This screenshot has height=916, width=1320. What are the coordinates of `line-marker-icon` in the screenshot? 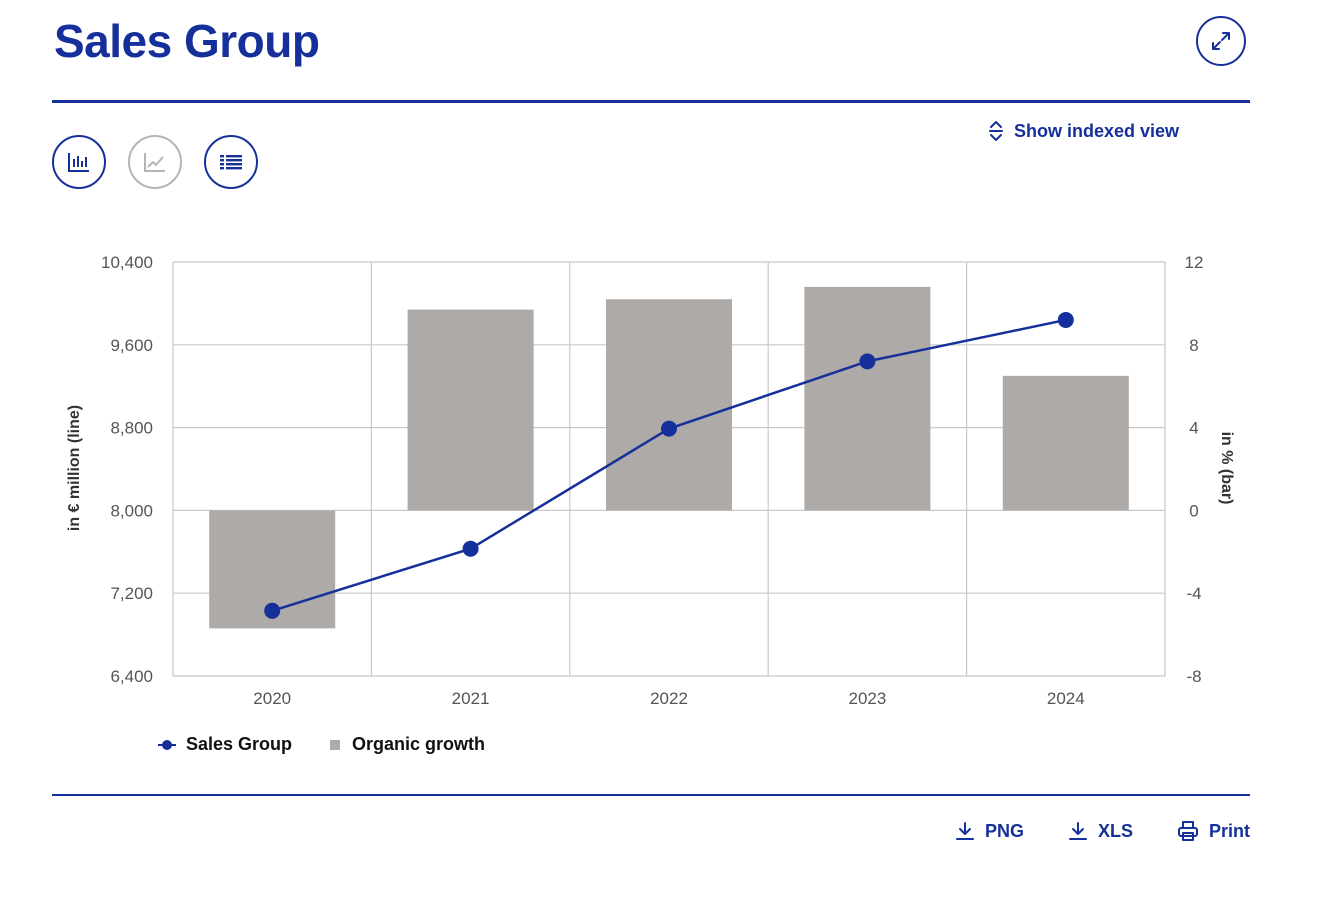 It's located at (167, 744).